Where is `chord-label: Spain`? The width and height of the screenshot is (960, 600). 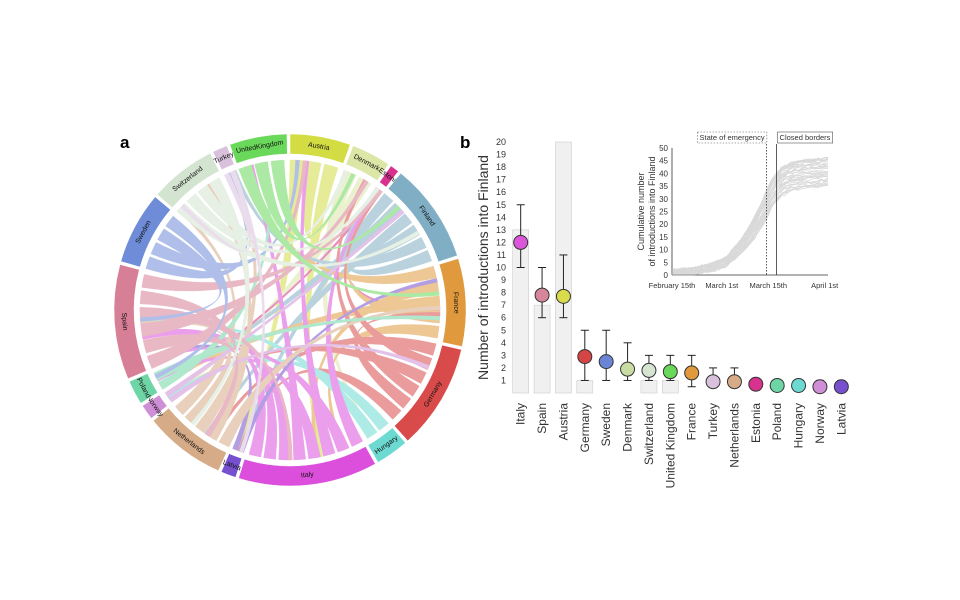 chord-label: Spain is located at coordinates (124, 321).